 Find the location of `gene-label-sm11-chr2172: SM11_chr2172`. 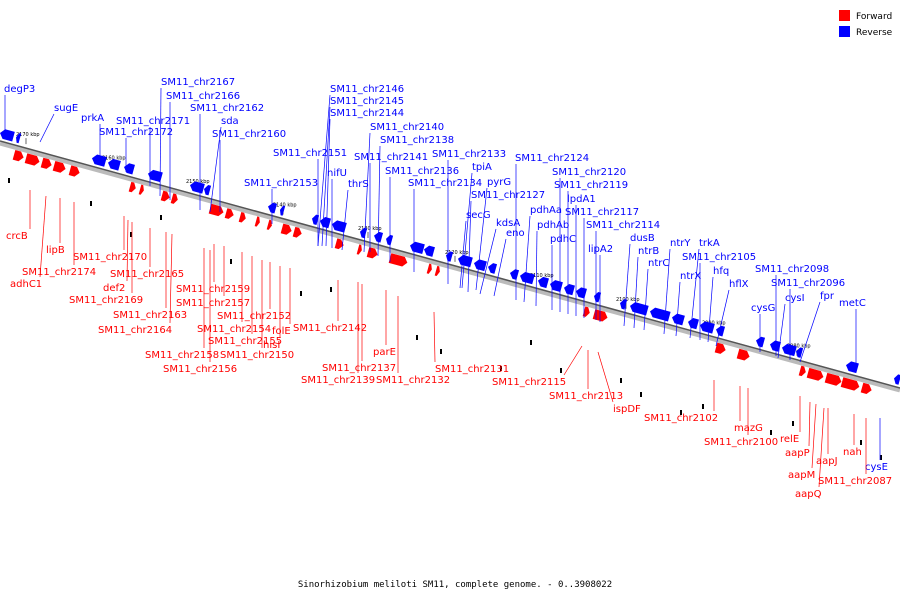

gene-label-sm11-chr2172: SM11_chr2172 is located at coordinates (136, 132).